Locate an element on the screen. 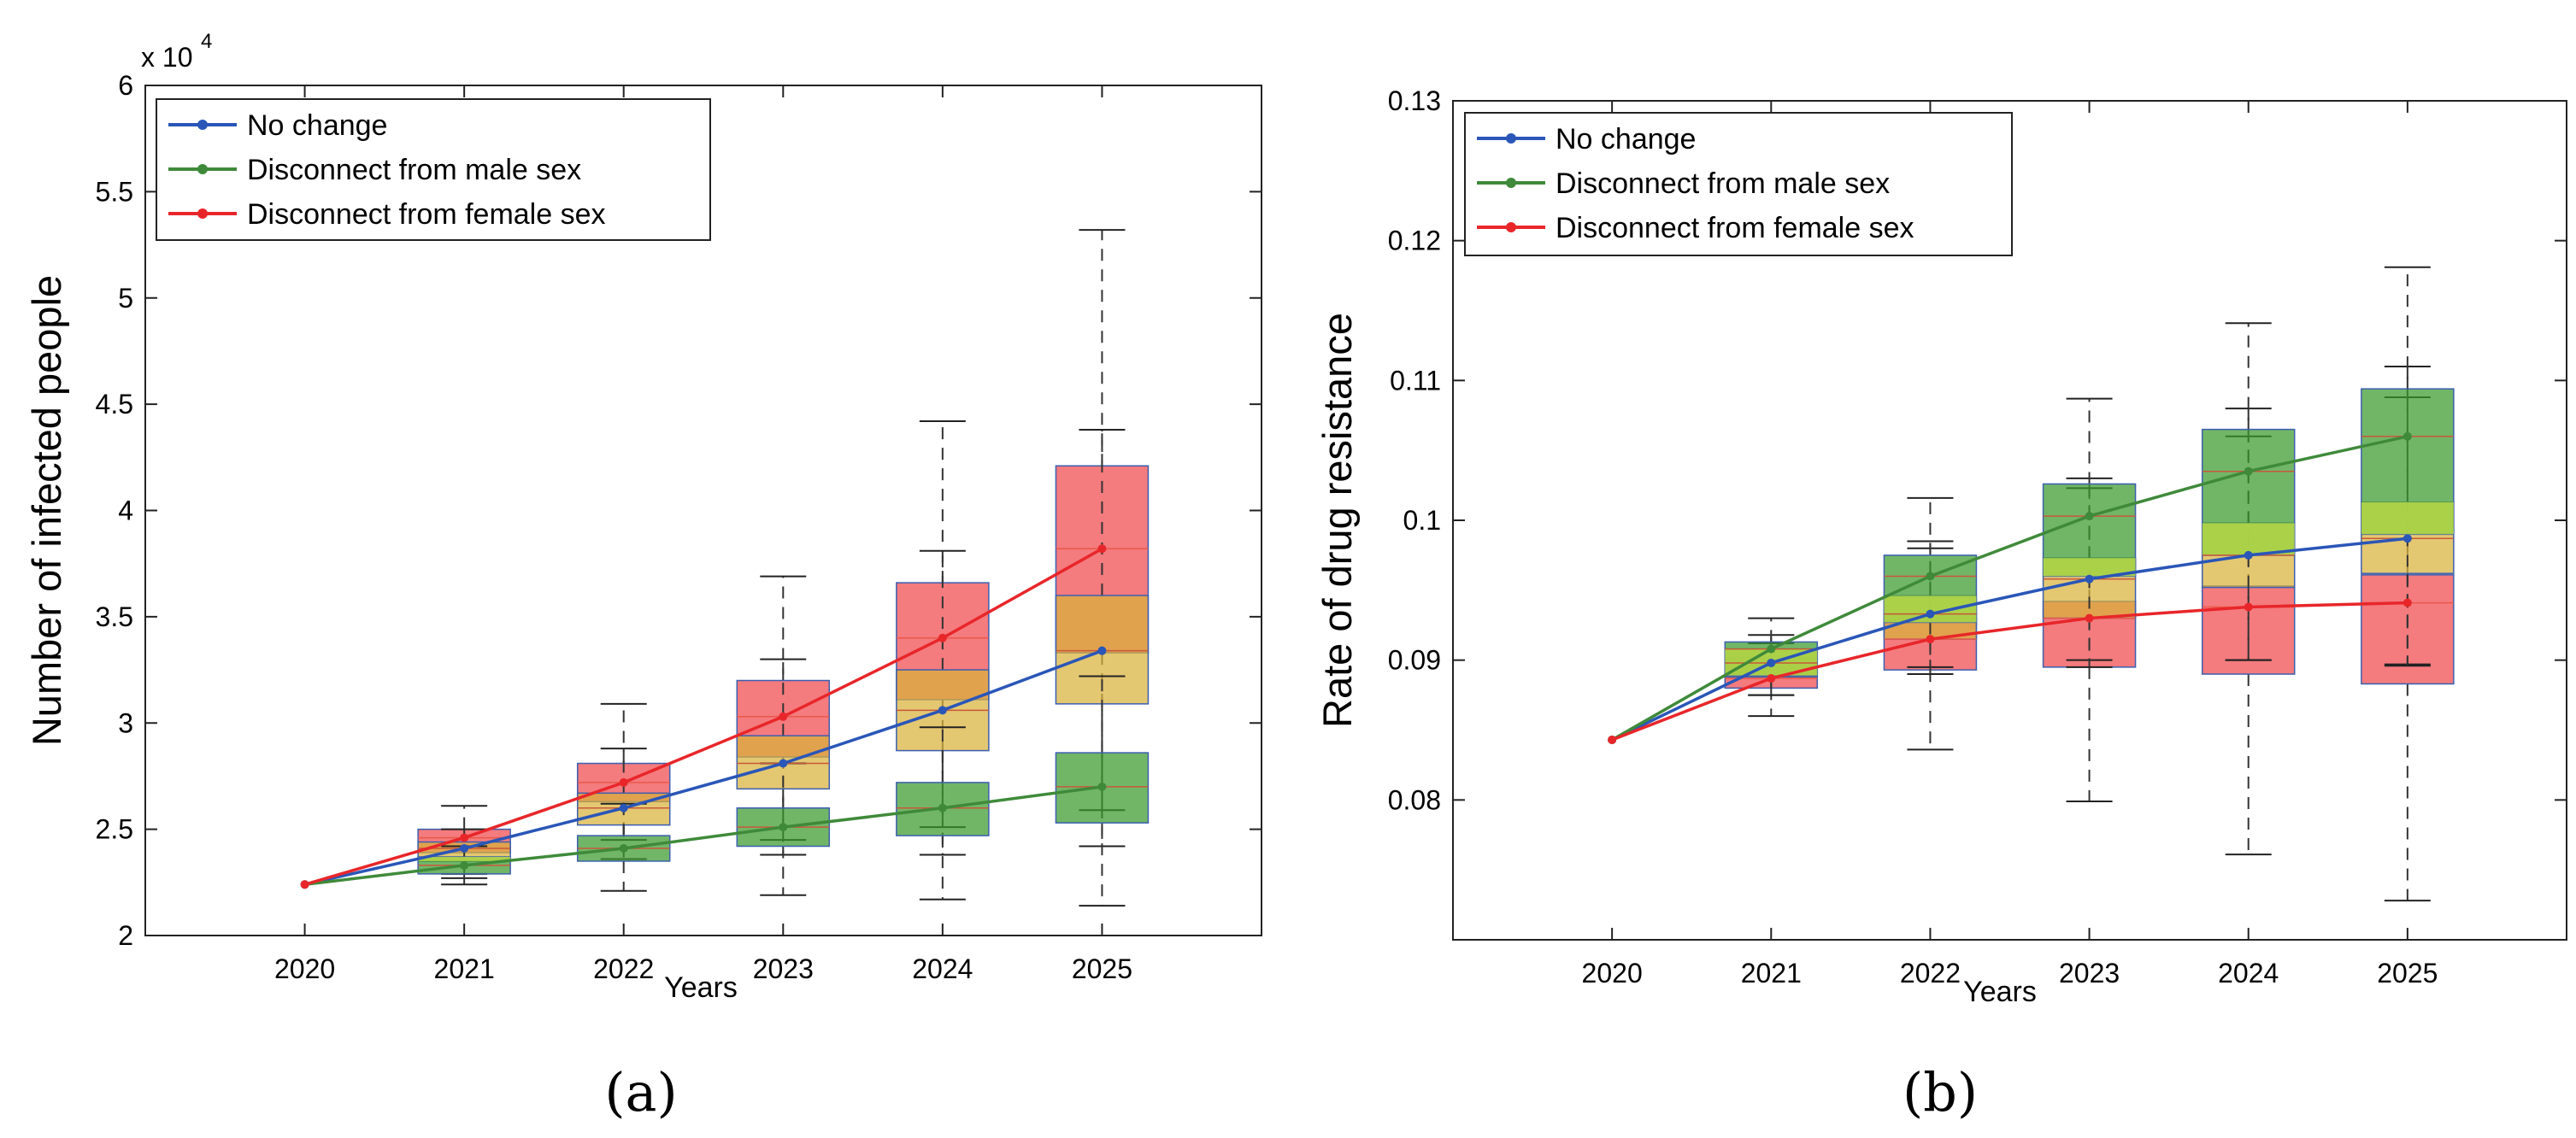 This screenshot has height=1138, width=2576. y-tick-label: 3.5 is located at coordinates (114, 616).